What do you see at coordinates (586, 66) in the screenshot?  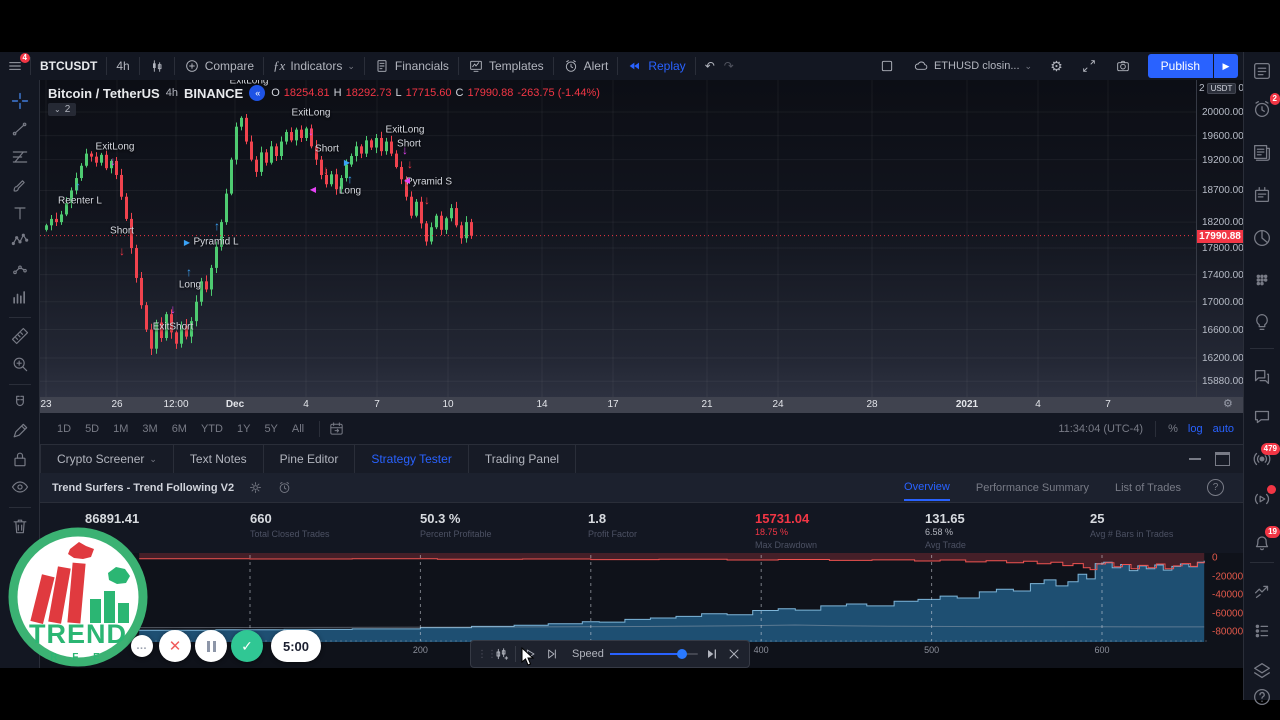 I see `alert-button: Alert` at bounding box center [586, 66].